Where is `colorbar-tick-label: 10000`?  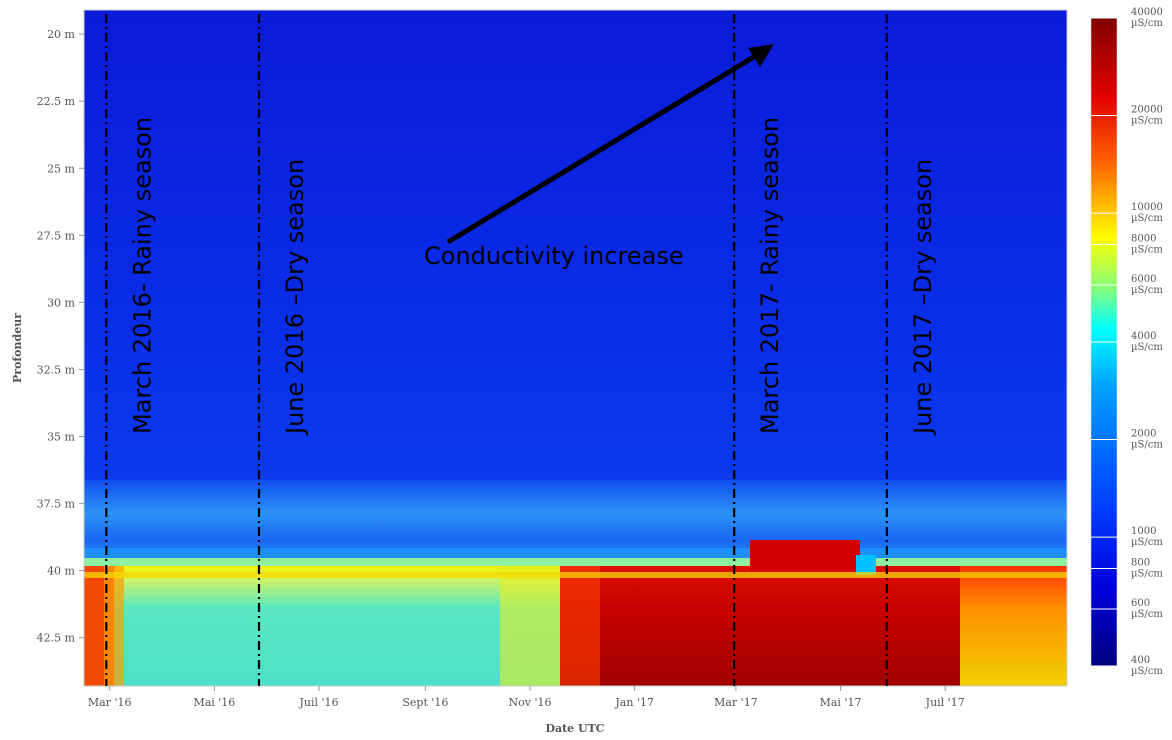 colorbar-tick-label: 10000 is located at coordinates (1147, 207).